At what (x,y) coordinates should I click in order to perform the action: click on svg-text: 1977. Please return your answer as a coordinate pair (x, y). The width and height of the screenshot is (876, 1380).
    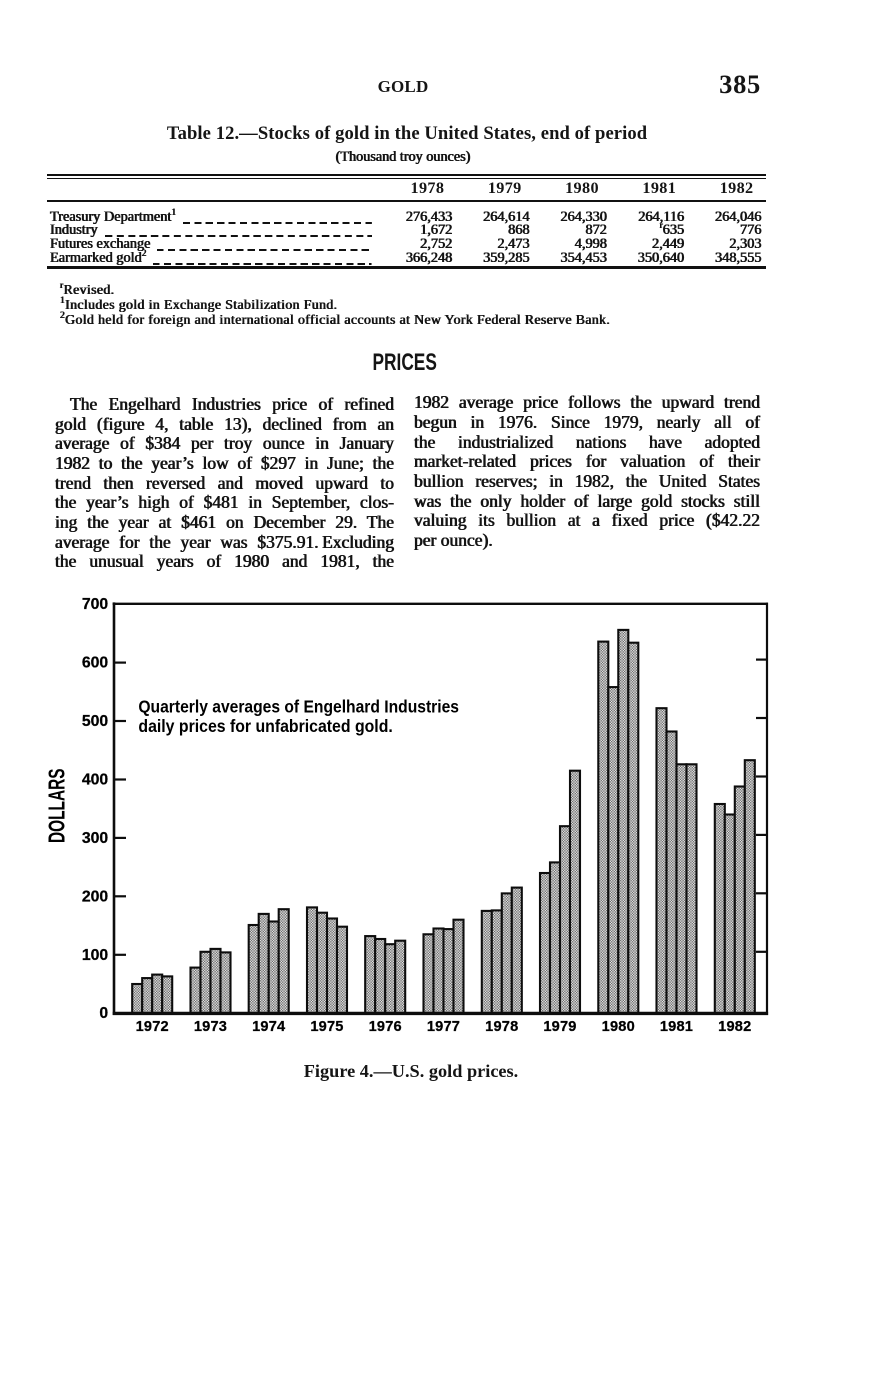
    Looking at the image, I should click on (443, 1027).